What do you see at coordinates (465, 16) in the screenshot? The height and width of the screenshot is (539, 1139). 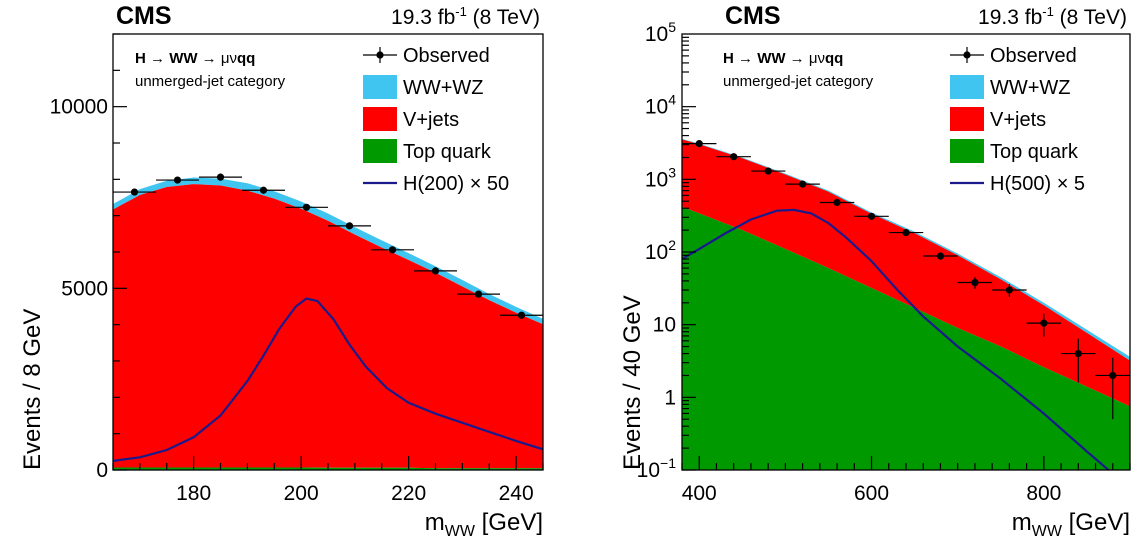 I see `left-lumi-label: 19.3 fb-1 (8 TeV)` at bounding box center [465, 16].